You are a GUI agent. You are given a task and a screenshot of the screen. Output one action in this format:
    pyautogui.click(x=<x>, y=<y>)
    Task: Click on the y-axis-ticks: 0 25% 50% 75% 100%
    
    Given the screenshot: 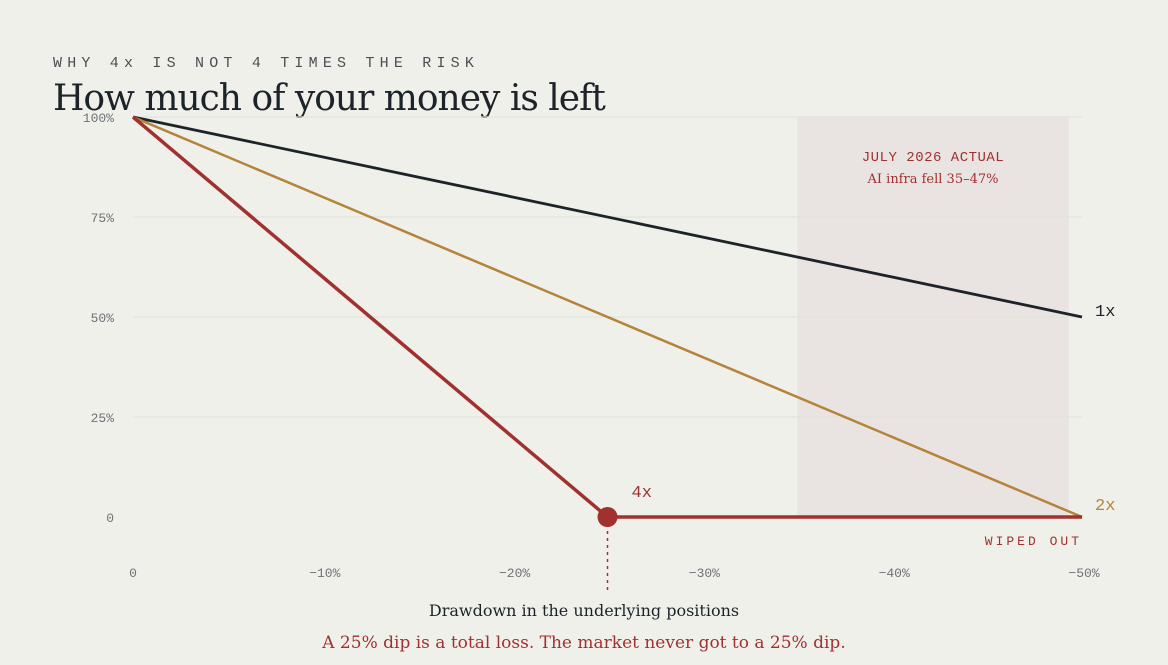 What is the action you would take?
    pyautogui.click(x=98, y=318)
    